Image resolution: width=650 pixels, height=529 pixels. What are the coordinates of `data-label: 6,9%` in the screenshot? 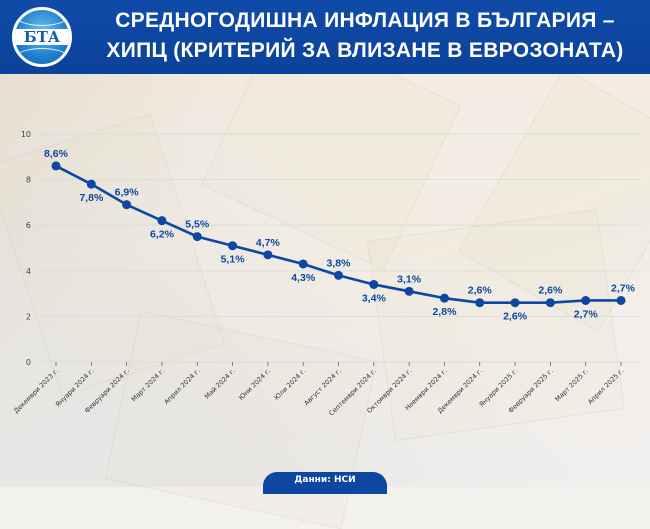 It's located at (127, 193).